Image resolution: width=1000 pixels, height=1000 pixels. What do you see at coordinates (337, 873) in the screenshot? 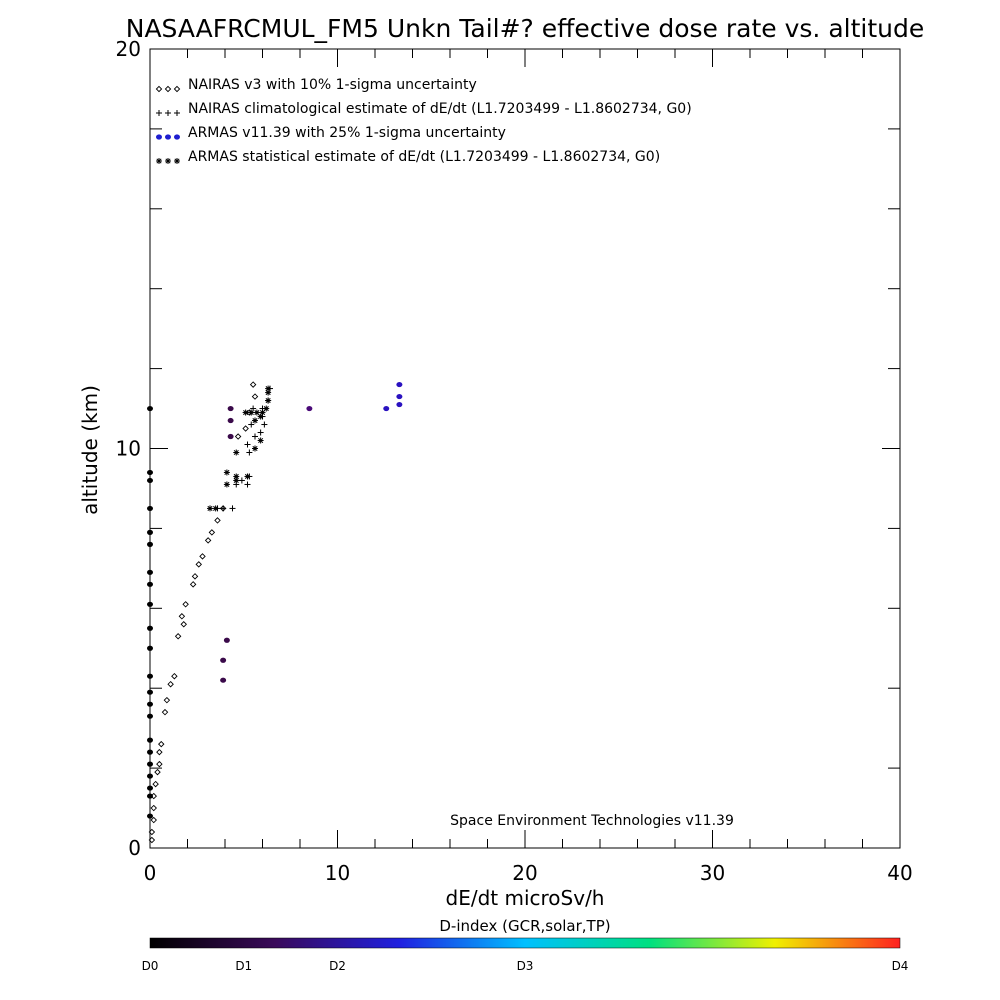
I see `x-tick-label: 10` at bounding box center [337, 873].